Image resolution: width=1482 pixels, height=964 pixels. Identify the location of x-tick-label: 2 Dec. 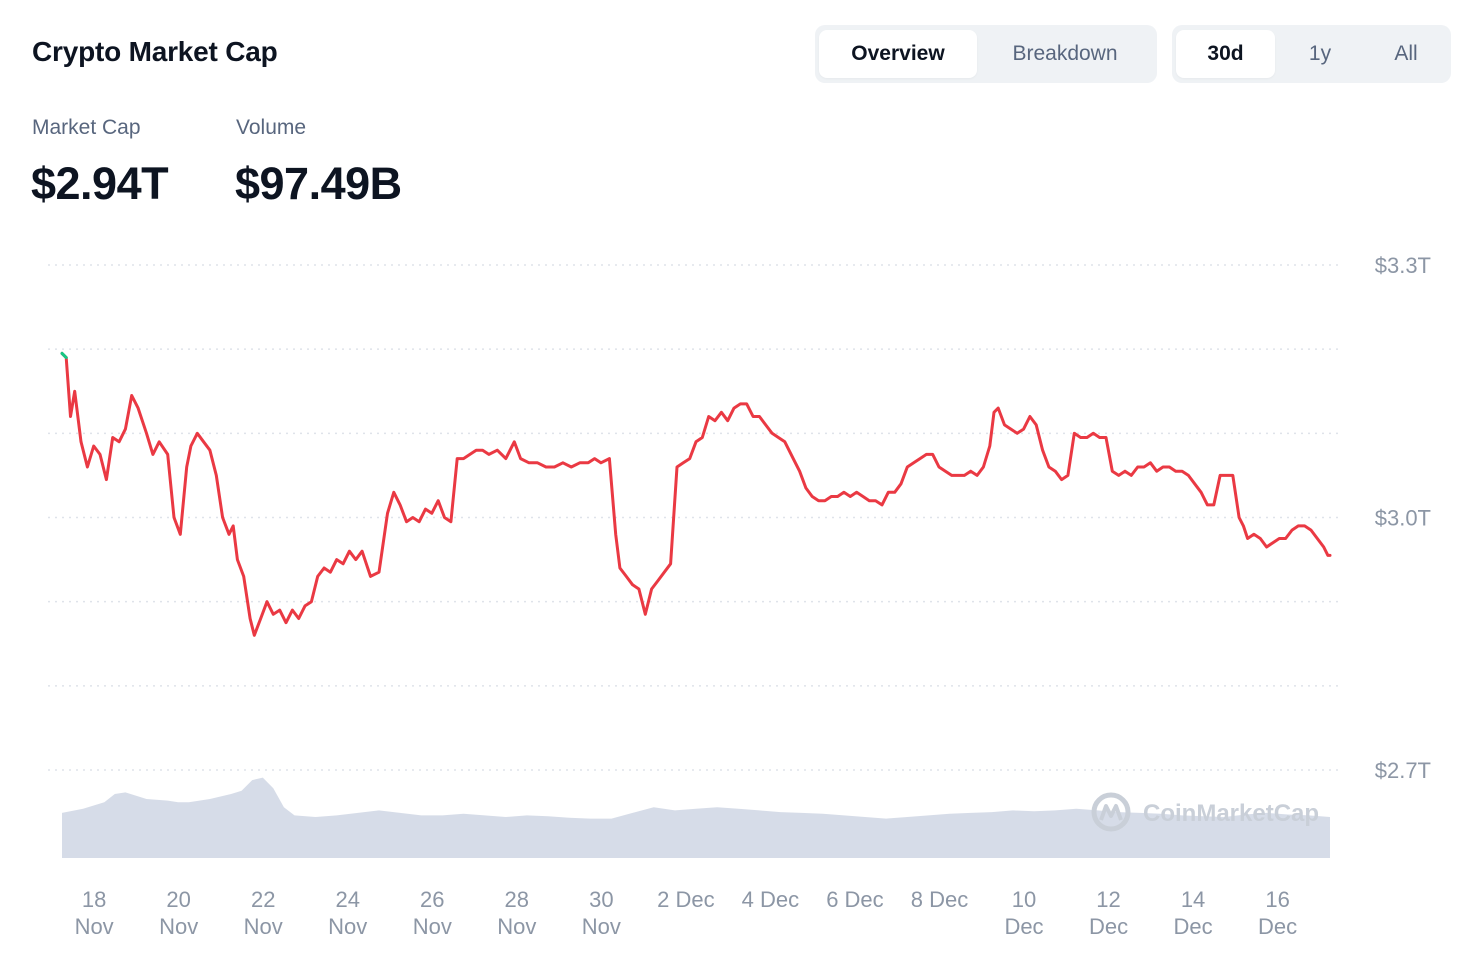
(685, 899).